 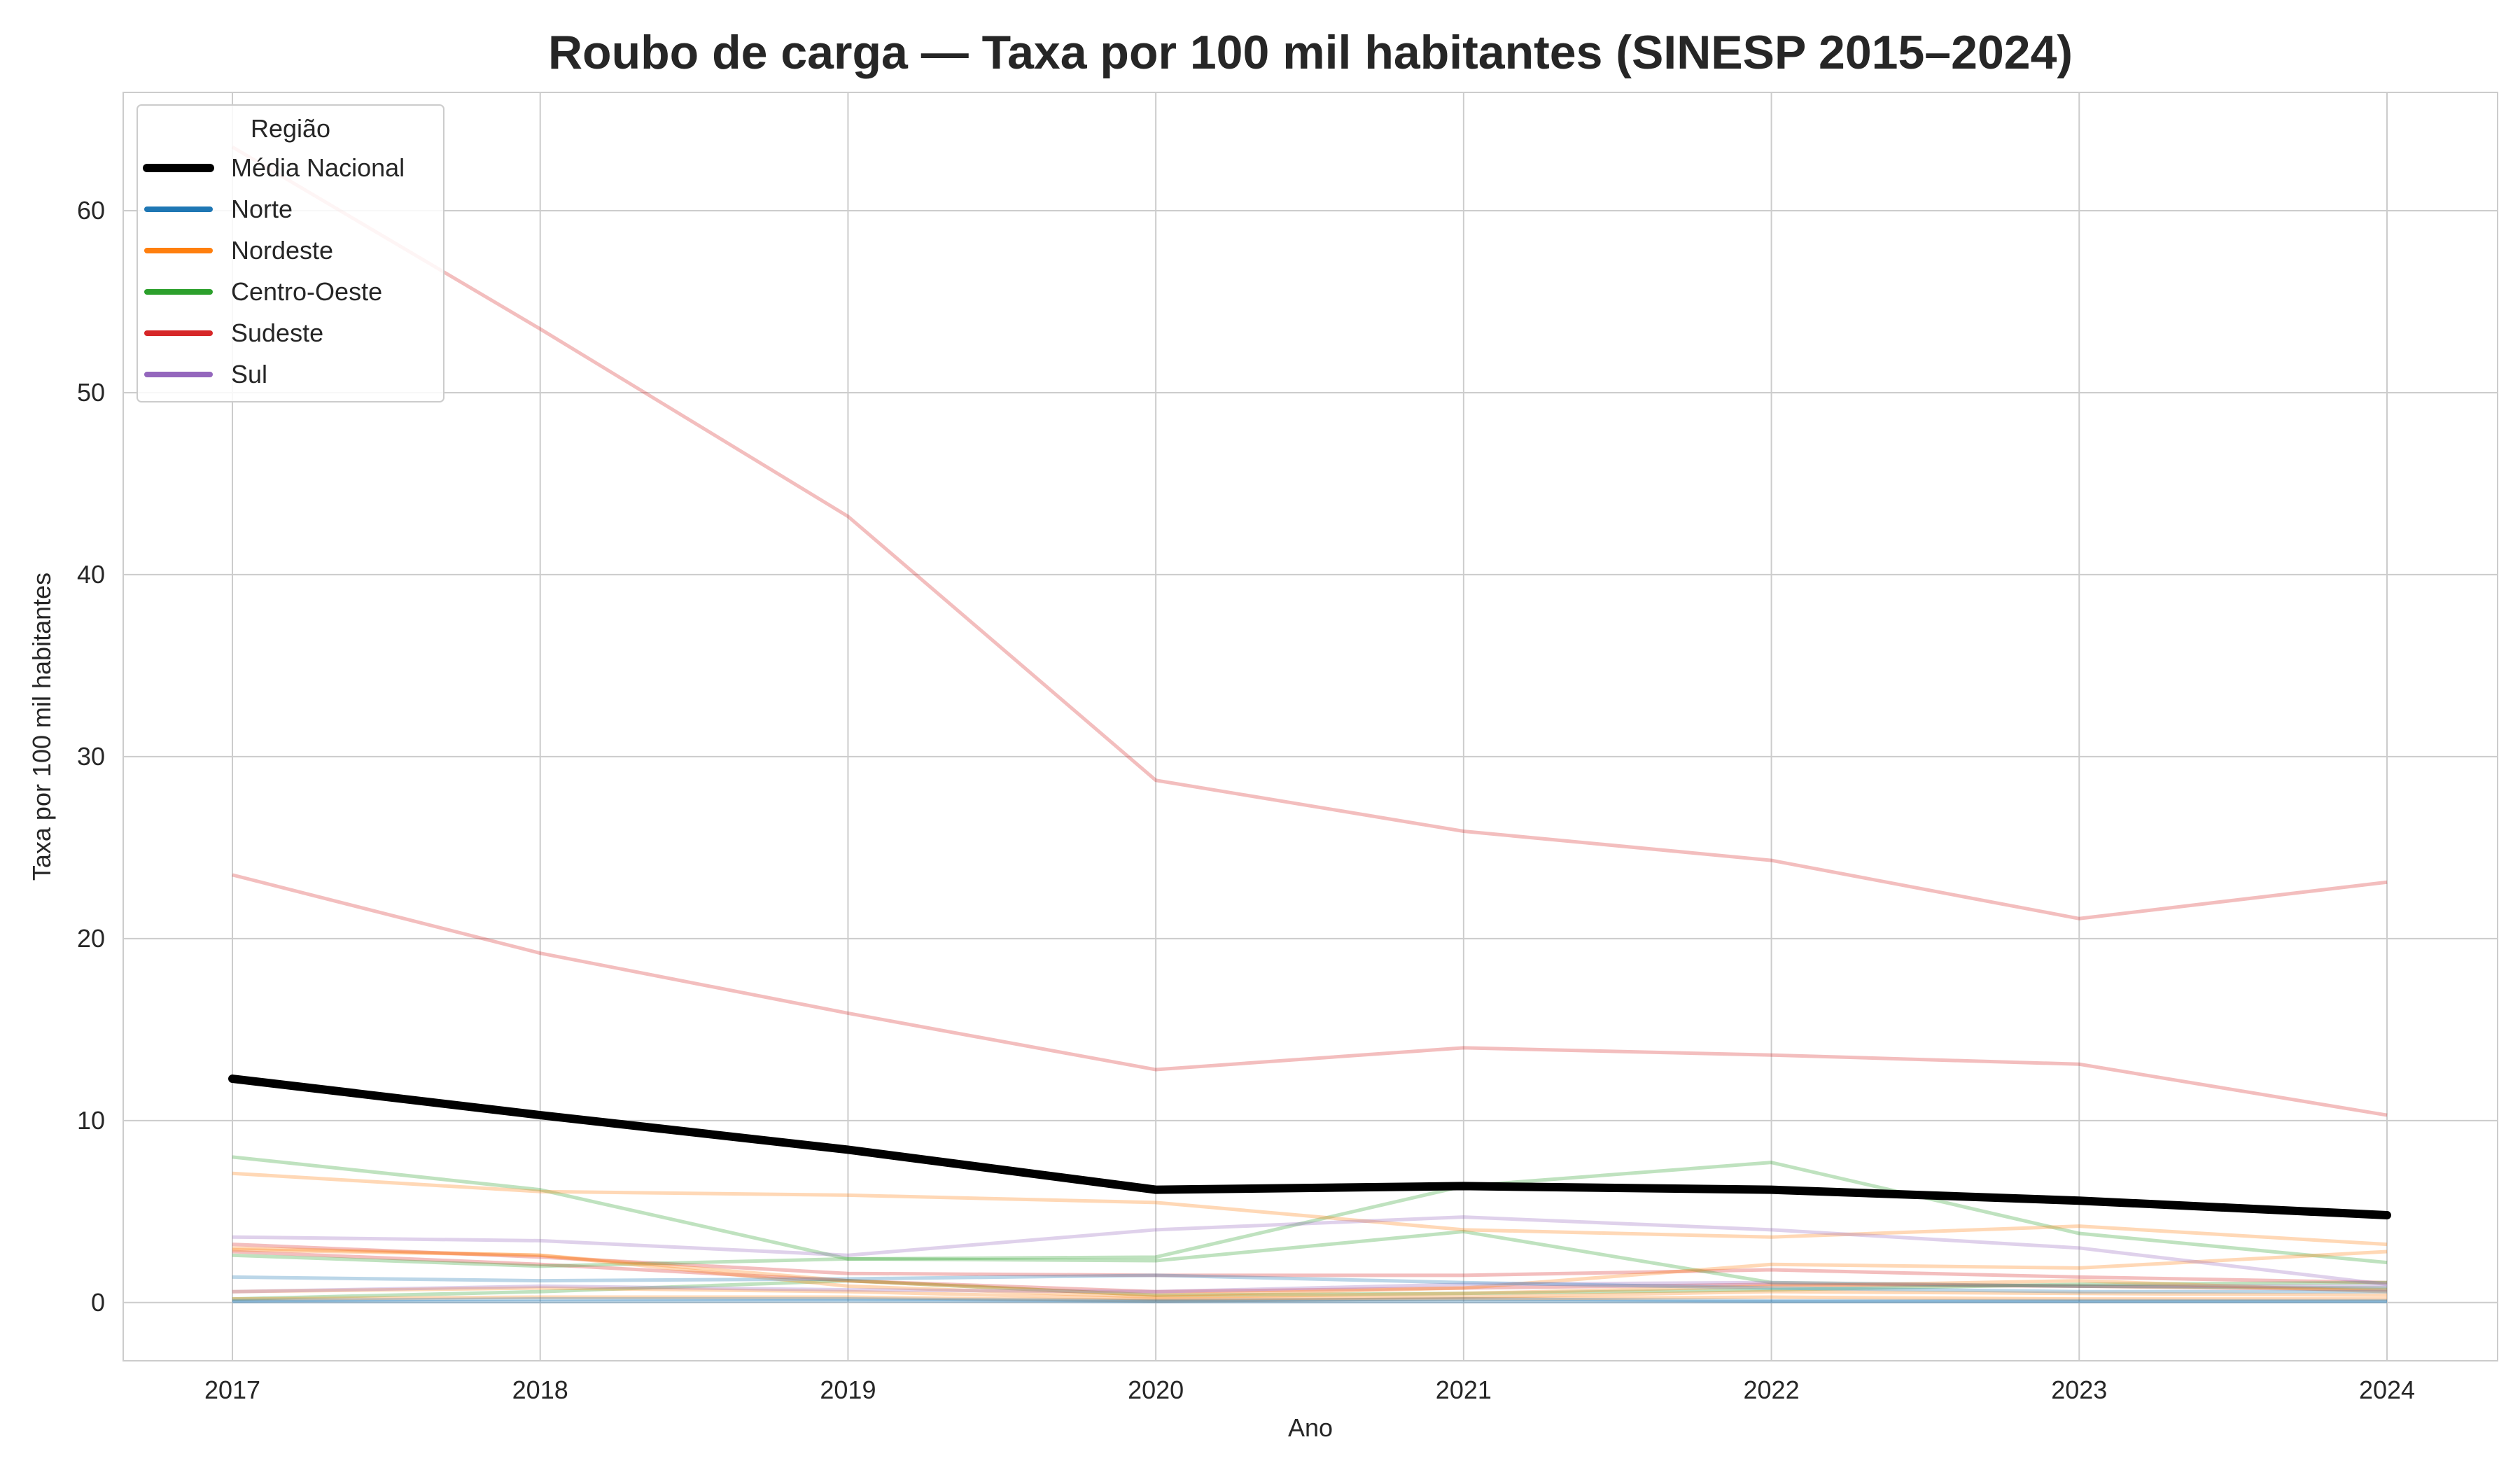 I want to click on legend-label: Nordeste, so click(x=282, y=250).